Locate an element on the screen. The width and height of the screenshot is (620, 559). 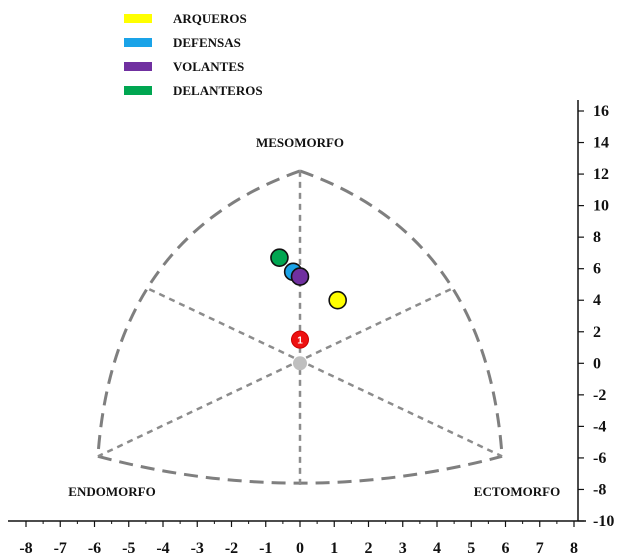
point-volantes is located at coordinates (300, 276).